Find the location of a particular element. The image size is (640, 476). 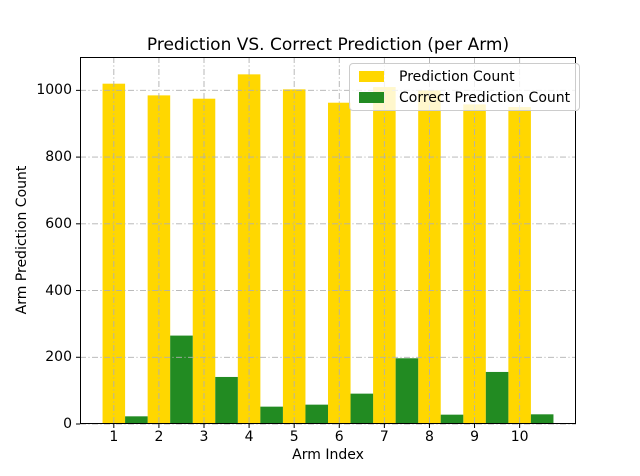

xtick-label-2: 2 is located at coordinates (159, 437).